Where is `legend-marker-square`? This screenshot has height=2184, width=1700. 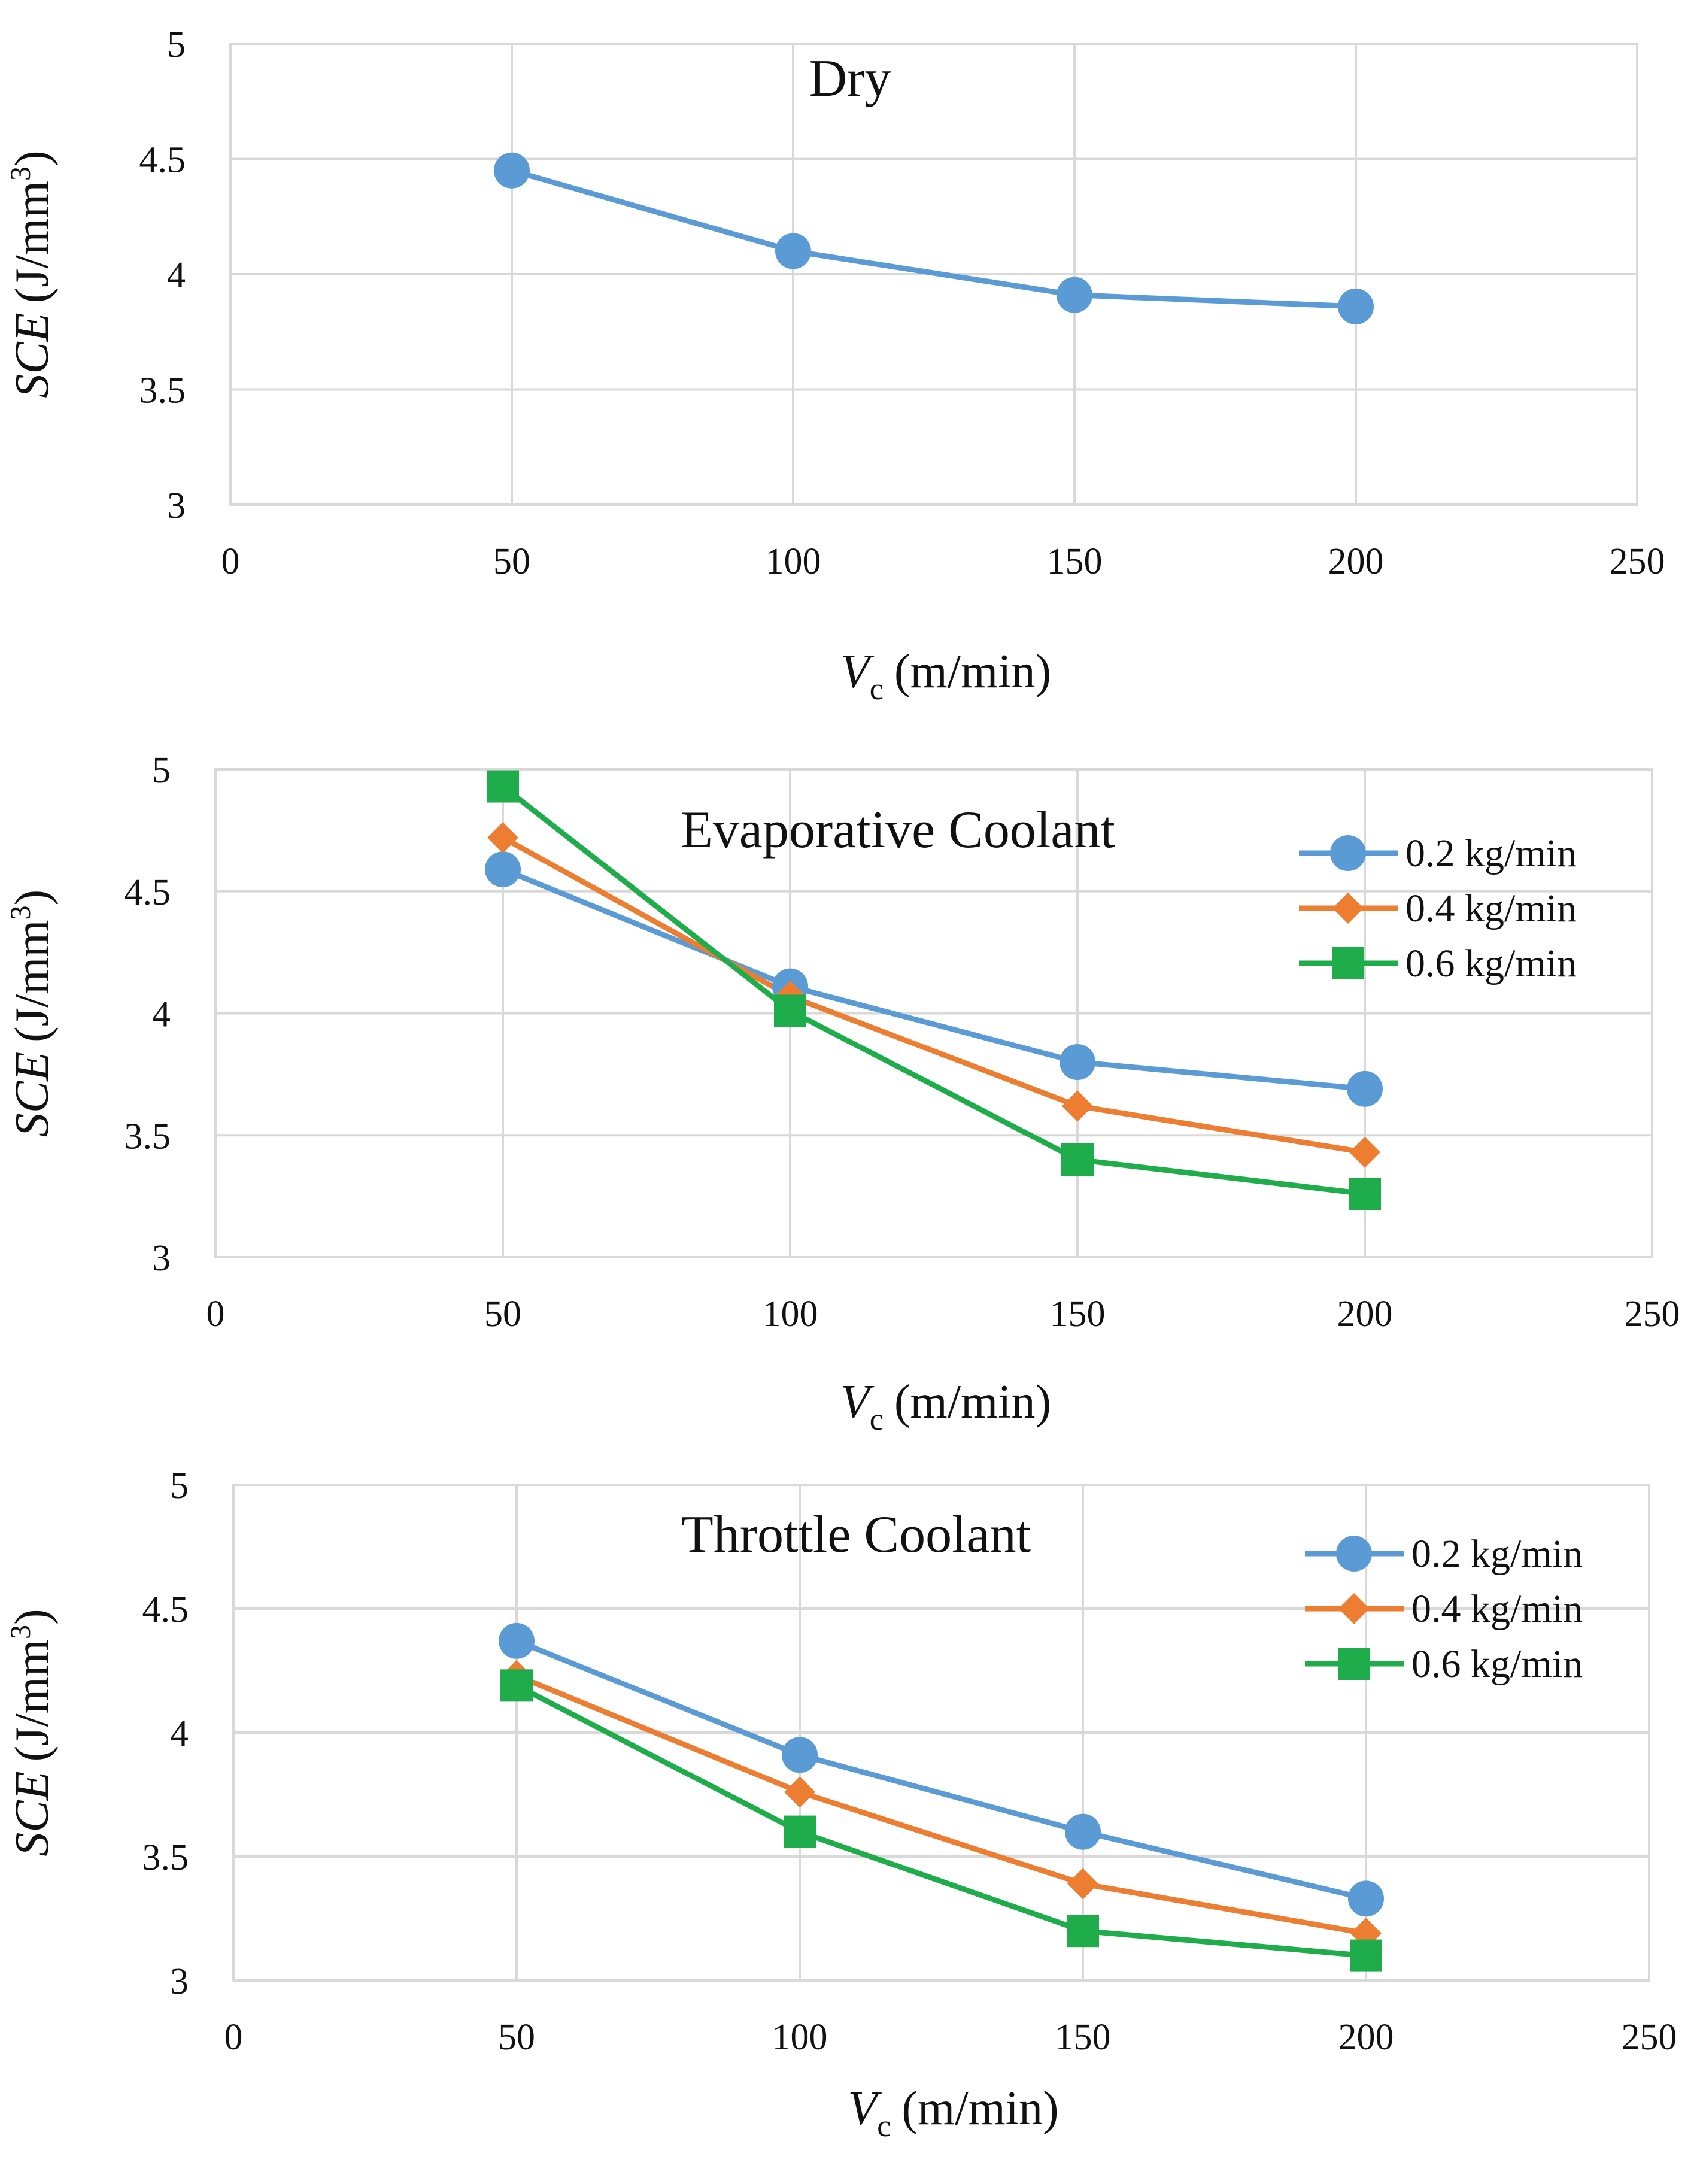
legend-marker-square is located at coordinates (1354, 1664).